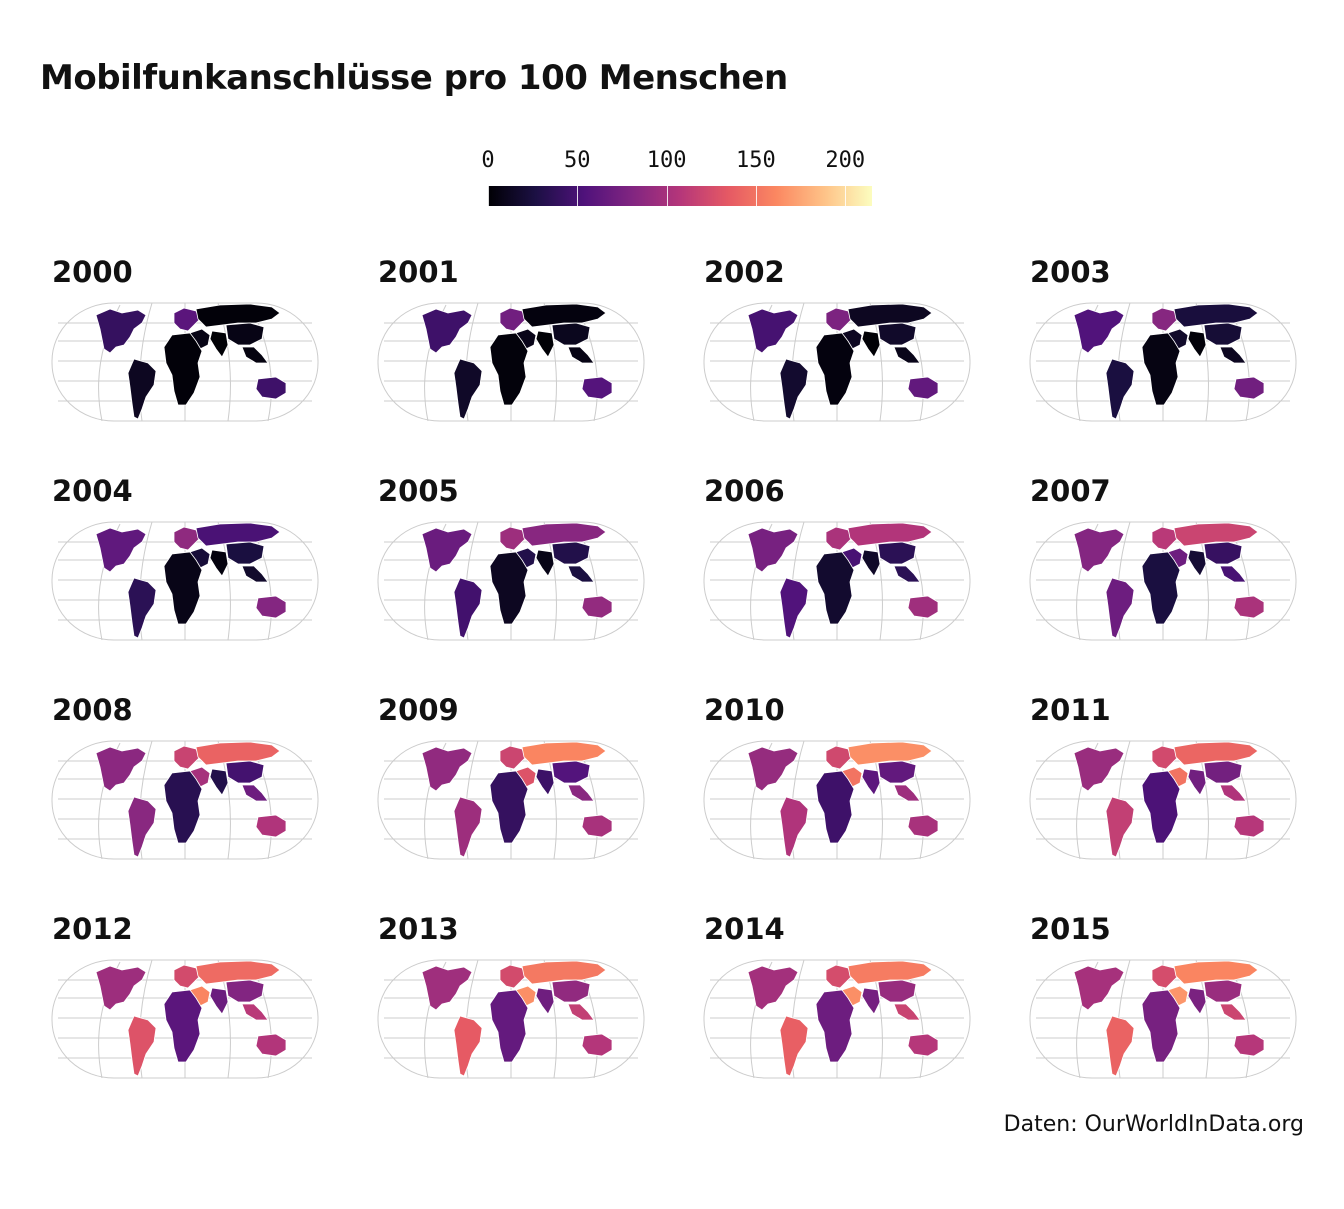  What do you see at coordinates (1153, 1124) in the screenshot?
I see `source-caption: Daten: OurWorldInData.org` at bounding box center [1153, 1124].